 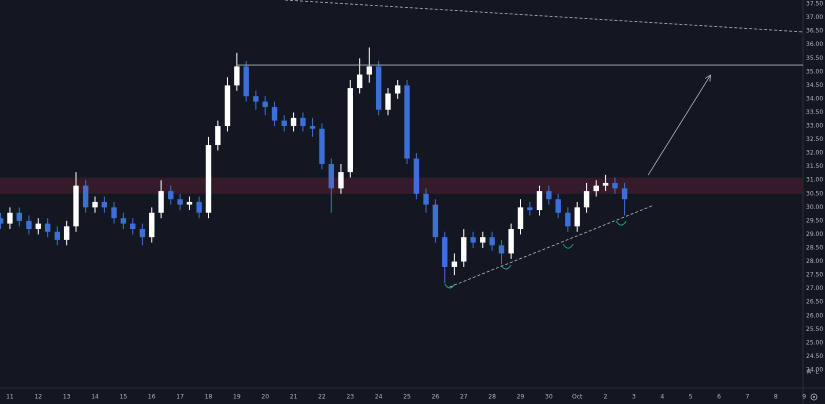 I want to click on y-tick-label: 25.00, so click(x=814, y=342).